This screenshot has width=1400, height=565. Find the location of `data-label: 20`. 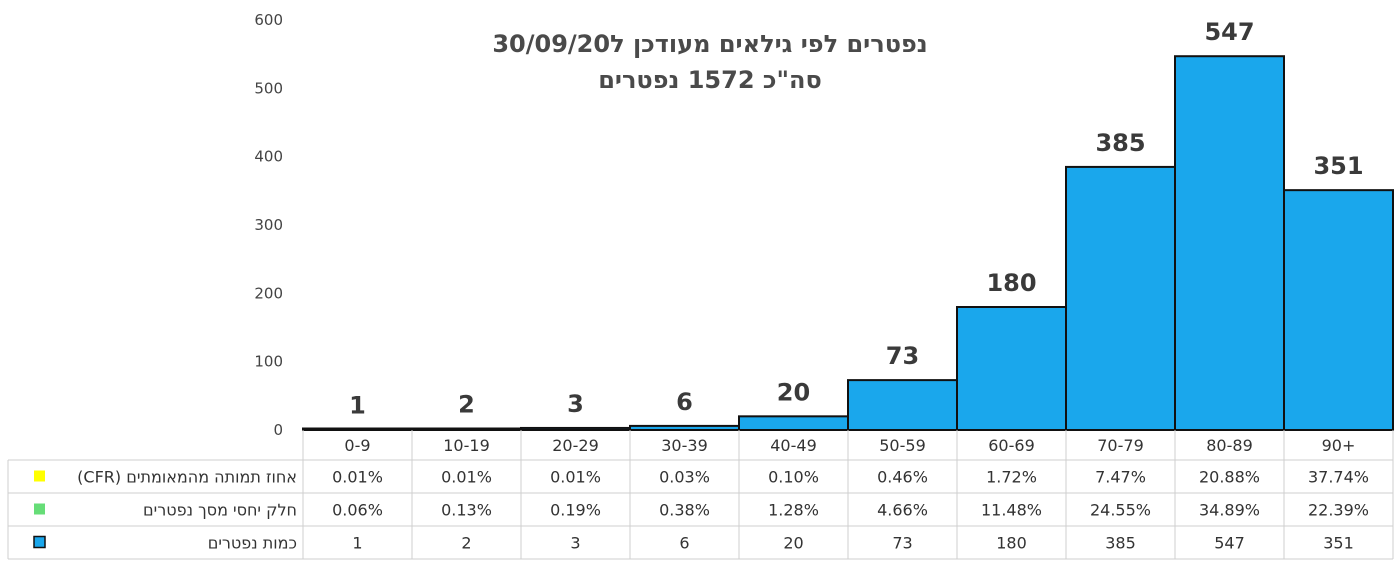

data-label: 20 is located at coordinates (793, 392).